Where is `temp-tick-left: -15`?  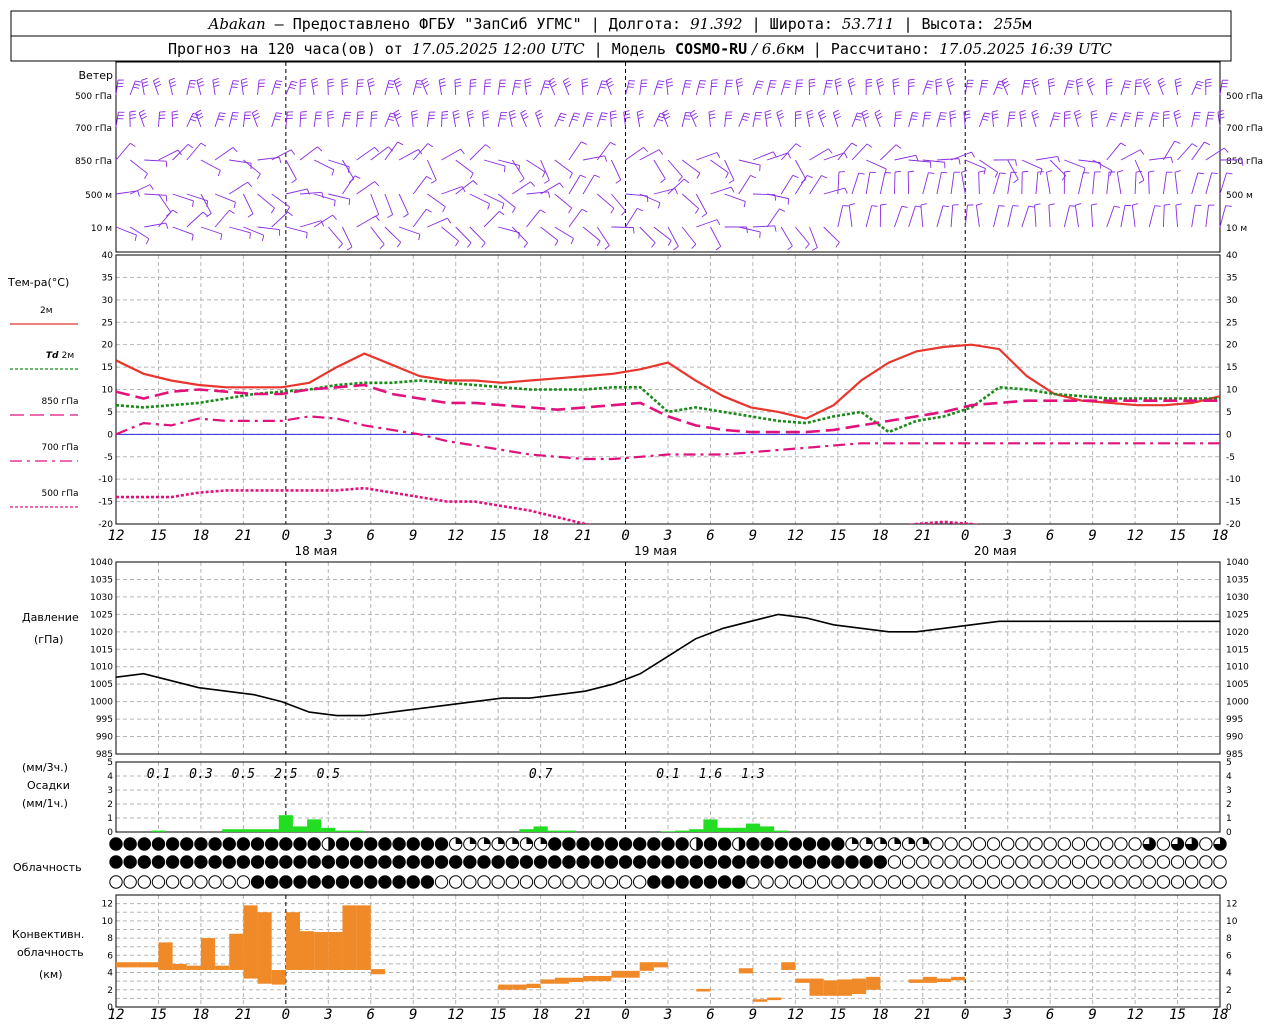 temp-tick-left: -15 is located at coordinates (105, 503).